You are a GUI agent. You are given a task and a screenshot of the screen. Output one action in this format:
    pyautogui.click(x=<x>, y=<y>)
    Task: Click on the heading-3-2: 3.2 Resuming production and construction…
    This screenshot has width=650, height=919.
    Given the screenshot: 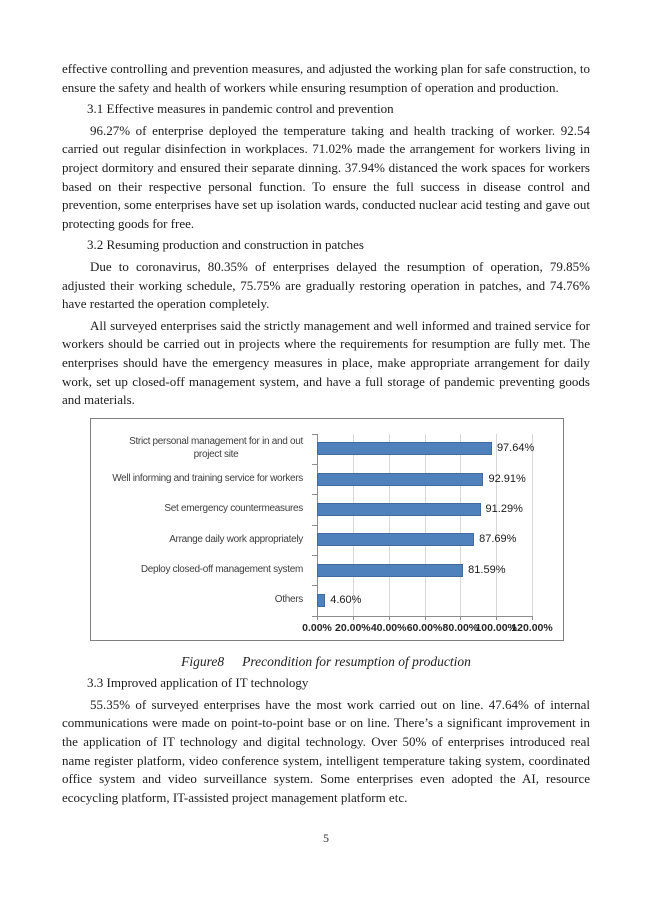 What is the action you would take?
    pyautogui.click(x=225, y=245)
    